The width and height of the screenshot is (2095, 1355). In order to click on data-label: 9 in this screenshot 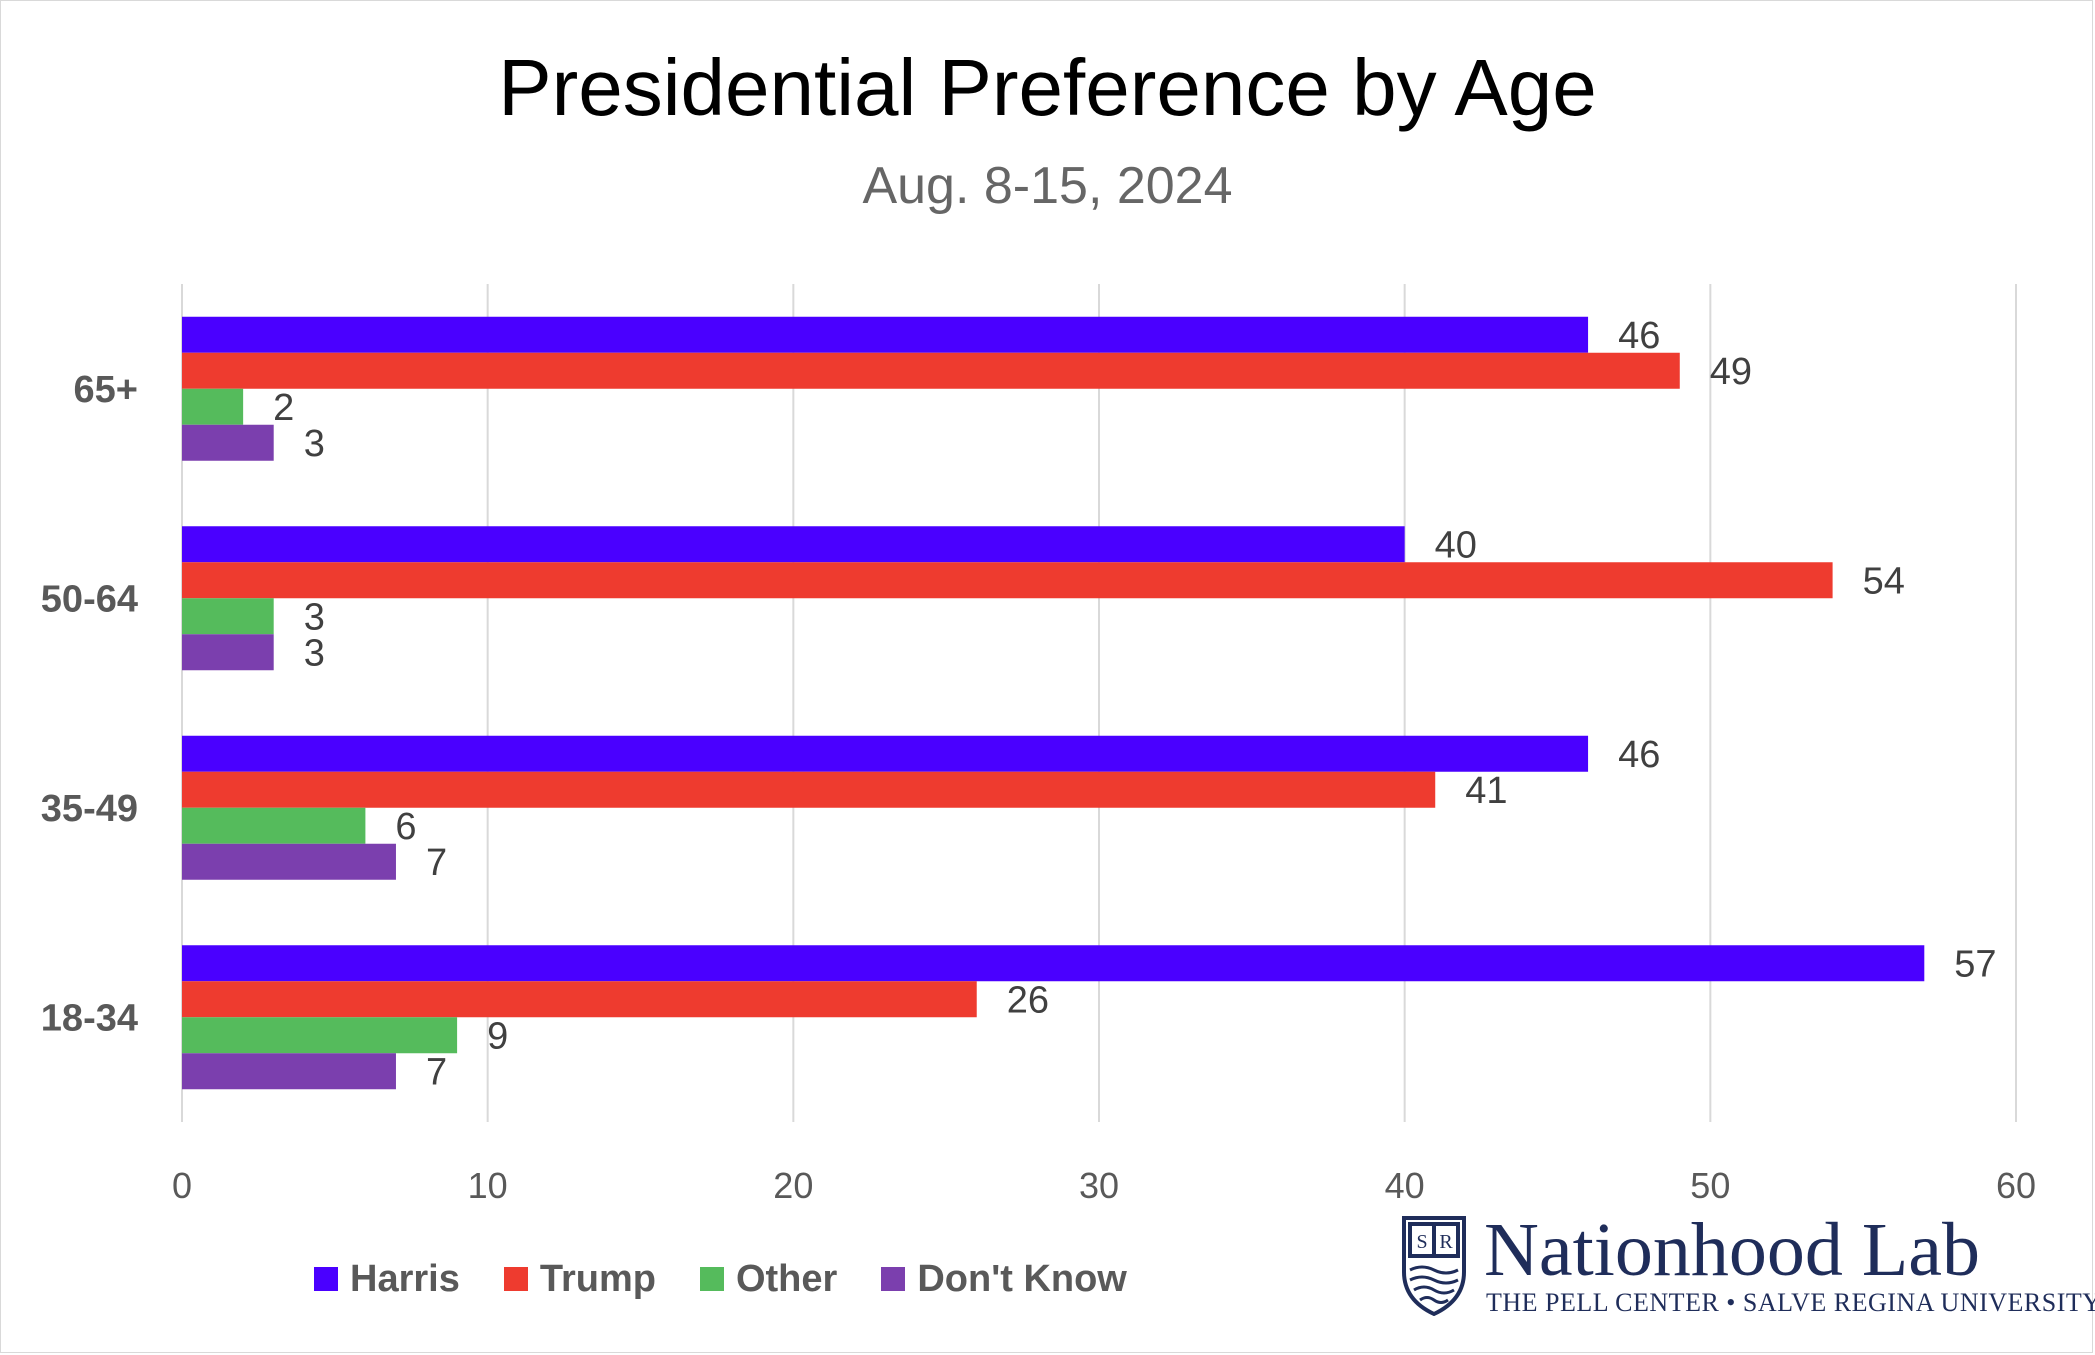, I will do `click(497, 1036)`.